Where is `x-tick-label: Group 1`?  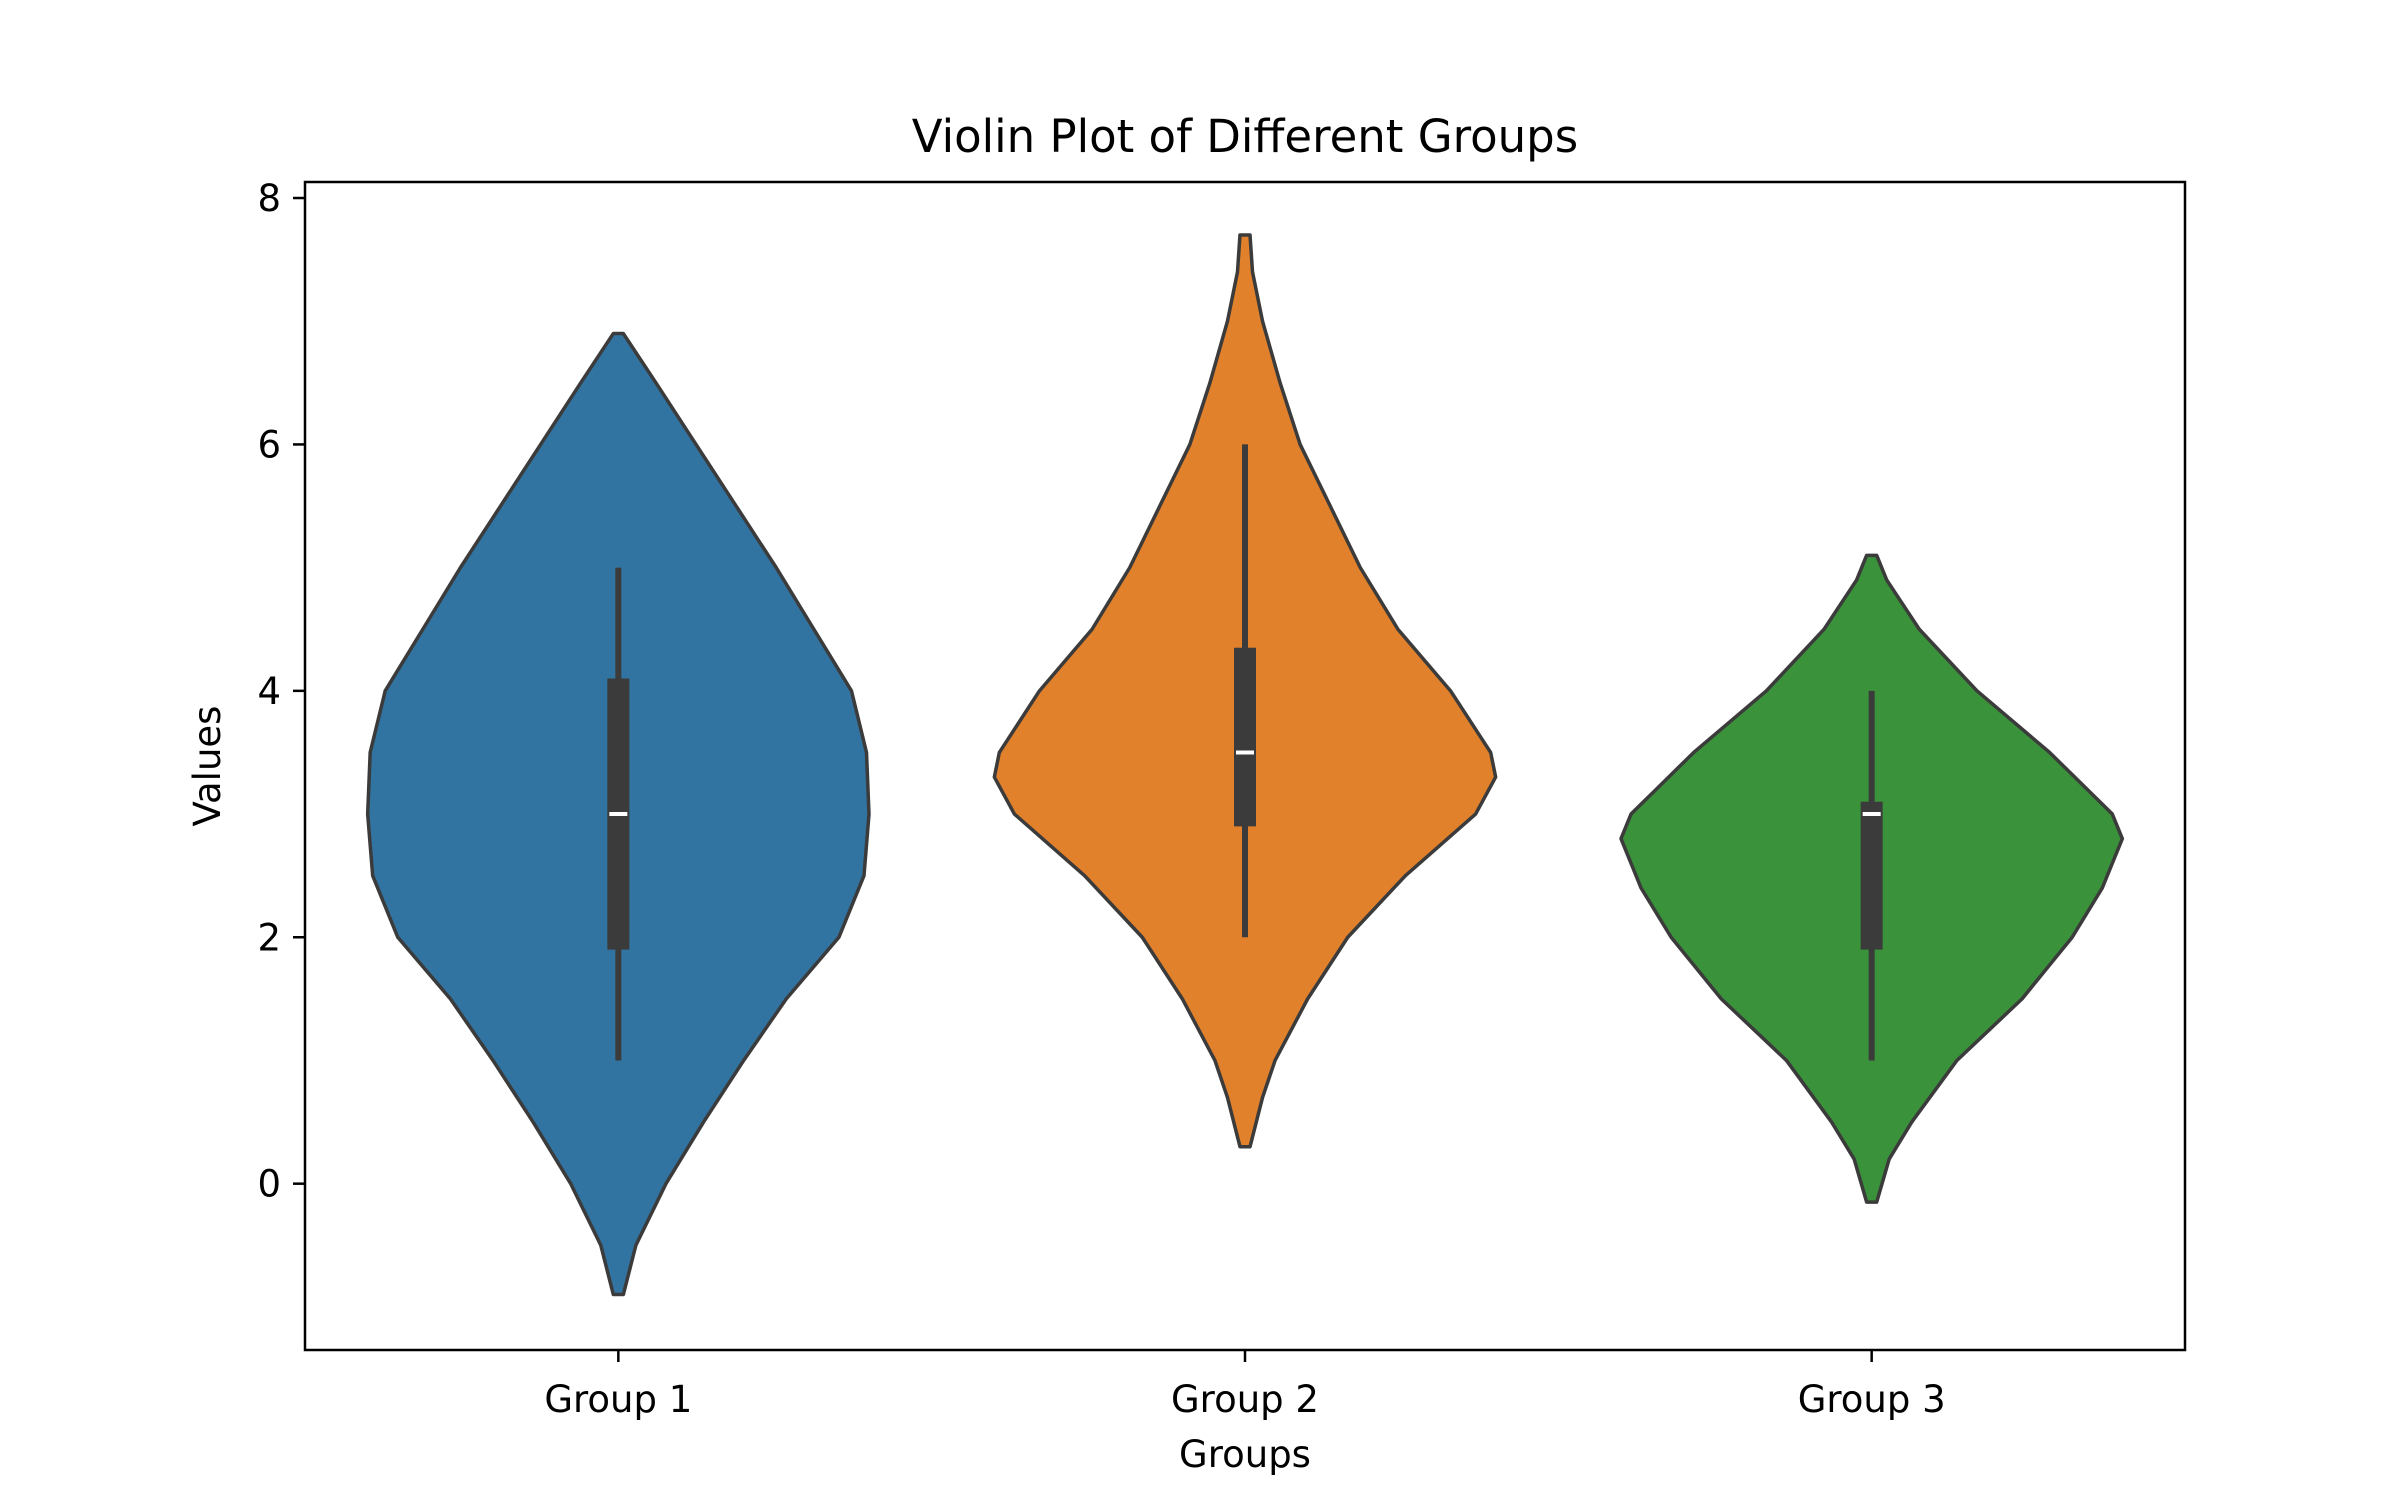
x-tick-label: Group 1 is located at coordinates (618, 1399).